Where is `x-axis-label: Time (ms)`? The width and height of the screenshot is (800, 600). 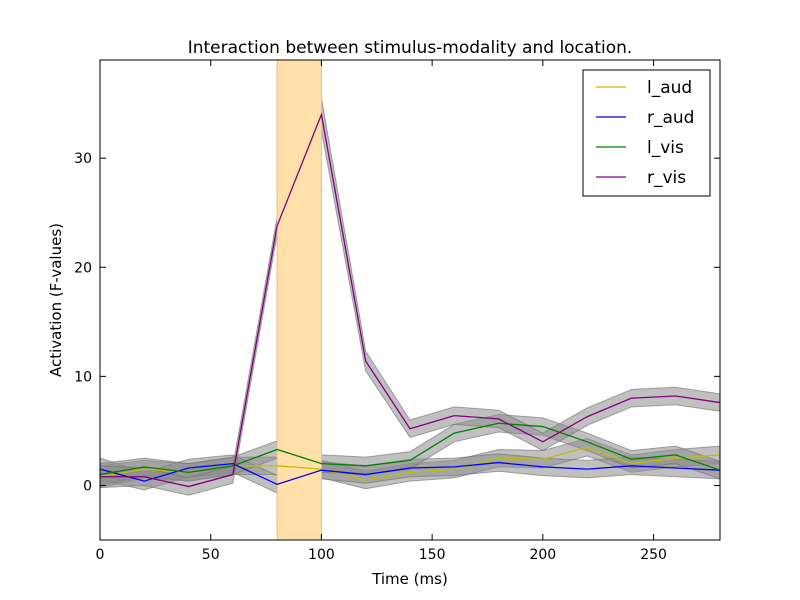 x-axis-label: Time (ms) is located at coordinates (409, 579).